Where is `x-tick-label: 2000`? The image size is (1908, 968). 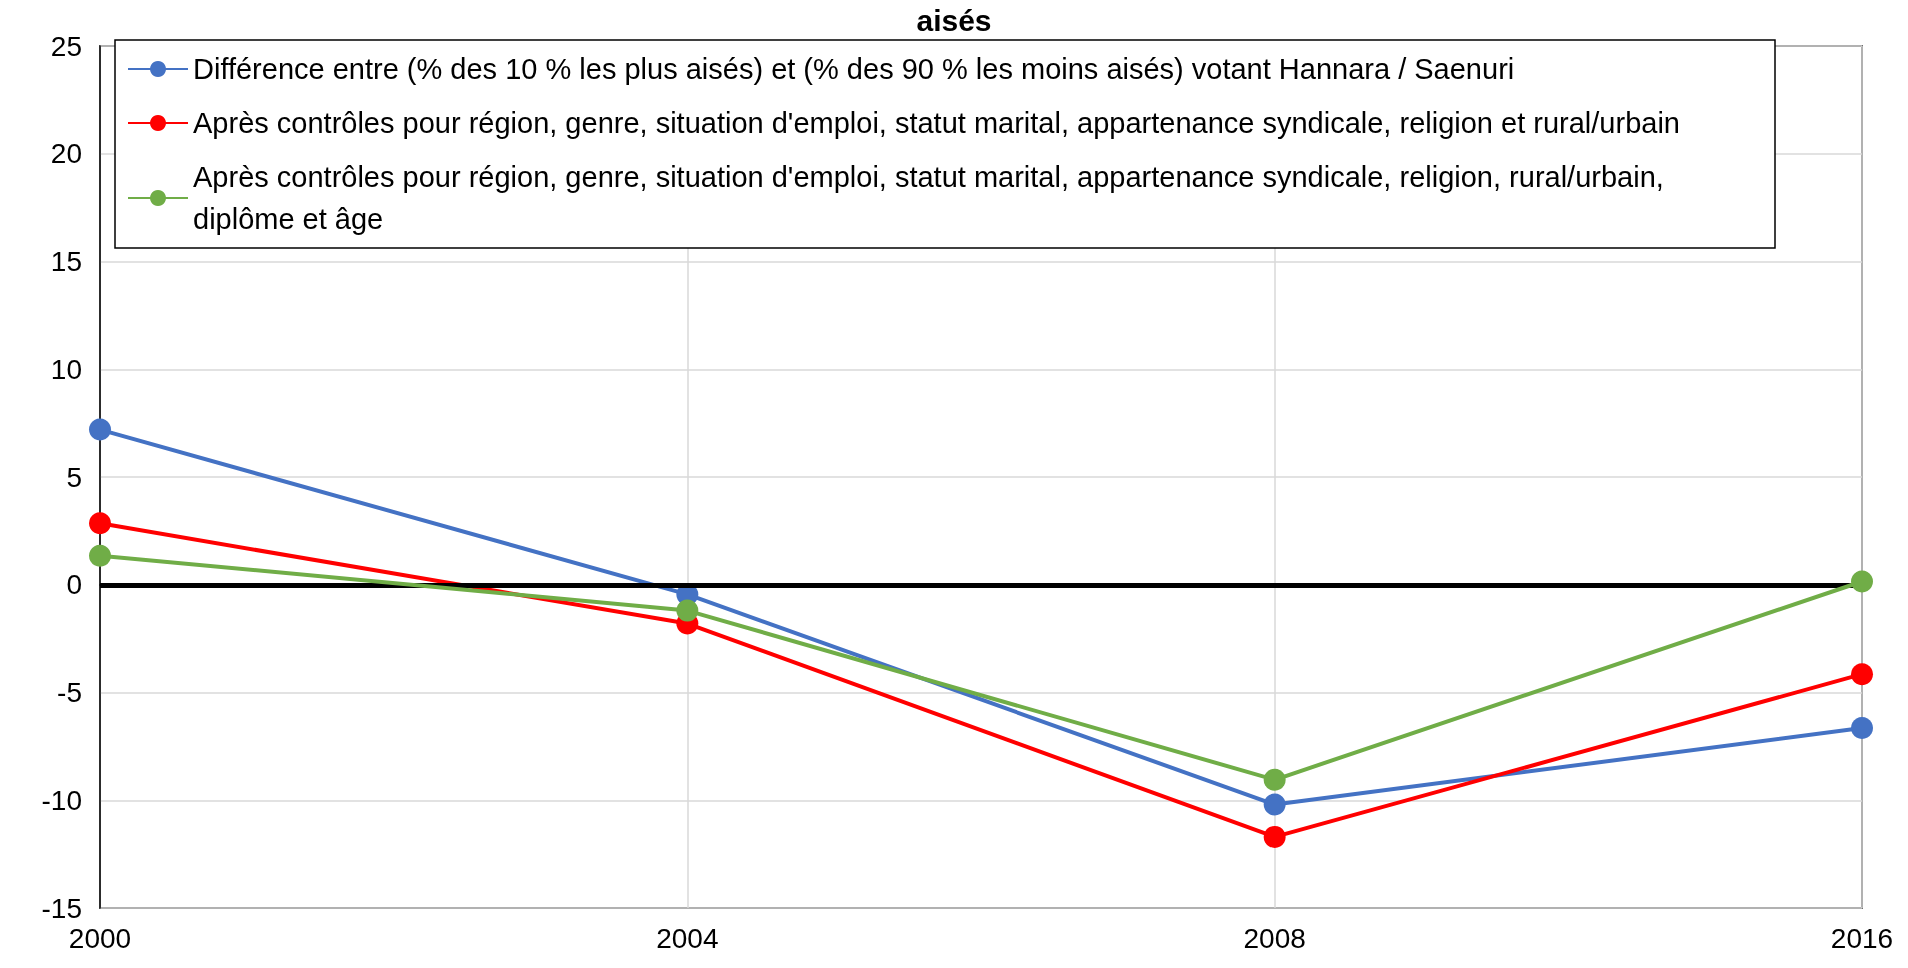
x-tick-label: 2000 is located at coordinates (100, 938).